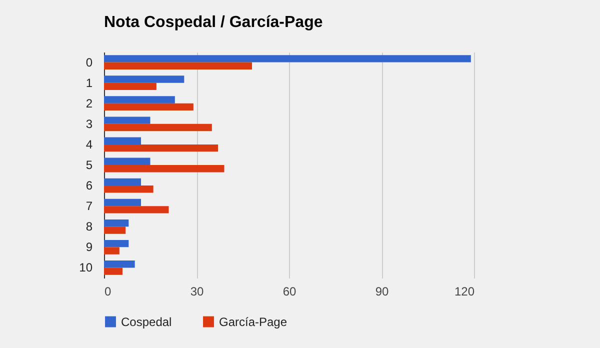  What do you see at coordinates (89, 123) in the screenshot?
I see `y-tick-label: 3` at bounding box center [89, 123].